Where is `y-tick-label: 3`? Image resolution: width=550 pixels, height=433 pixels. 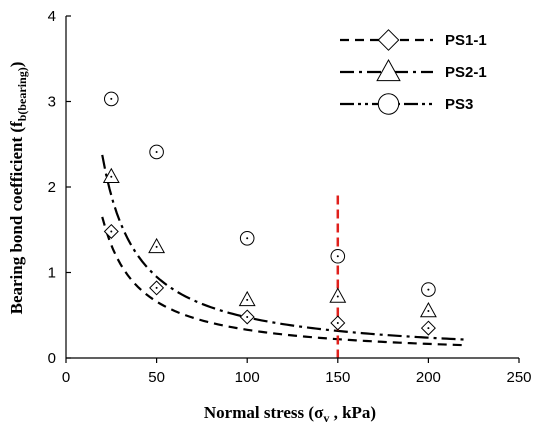
y-tick-label: 3 is located at coordinates (52, 102).